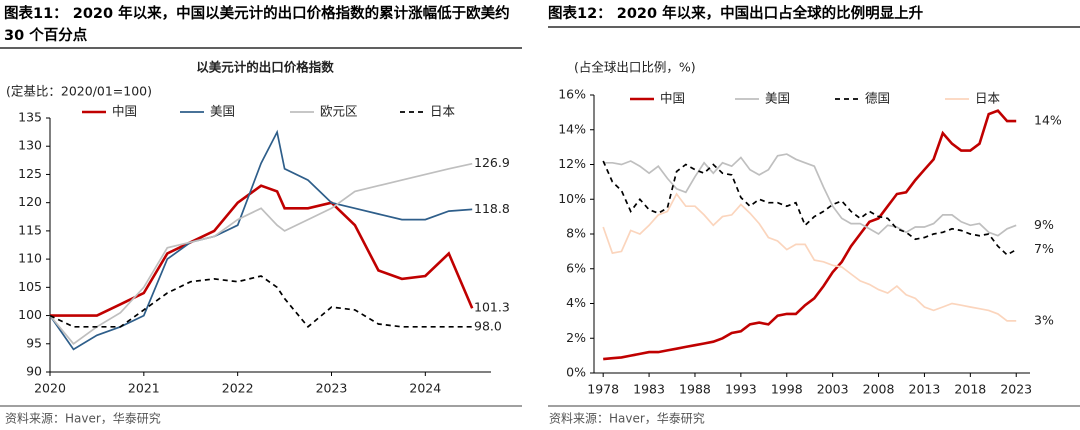 This screenshot has height=430, width=1080. What do you see at coordinates (492, 208) in the screenshot?
I see `end-label: 118.8` at bounding box center [492, 208].